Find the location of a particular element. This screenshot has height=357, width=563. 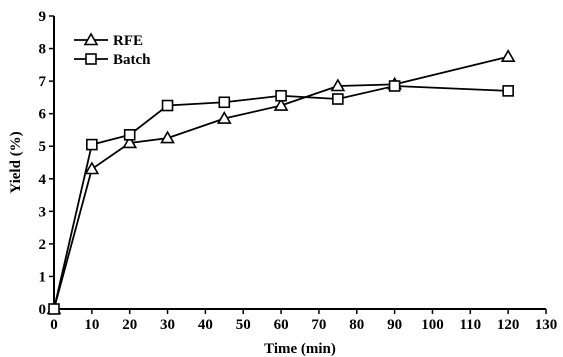

x-tick-label: 100 is located at coordinates (432, 325).